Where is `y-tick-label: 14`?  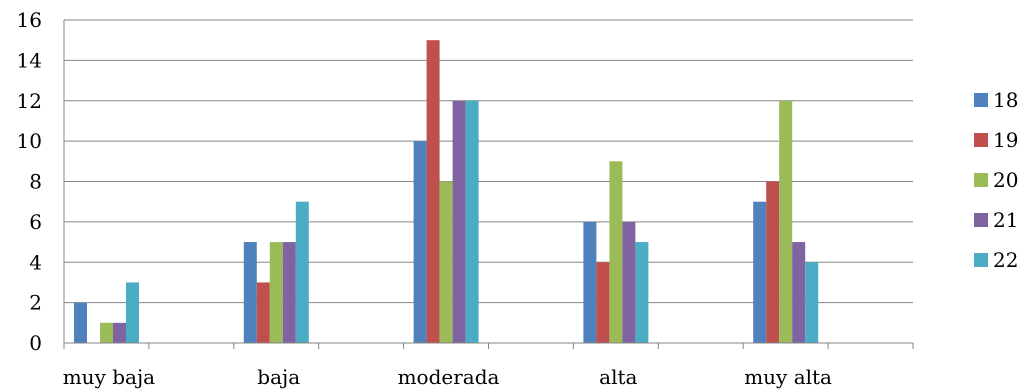
y-tick-label: 14 is located at coordinates (29, 60).